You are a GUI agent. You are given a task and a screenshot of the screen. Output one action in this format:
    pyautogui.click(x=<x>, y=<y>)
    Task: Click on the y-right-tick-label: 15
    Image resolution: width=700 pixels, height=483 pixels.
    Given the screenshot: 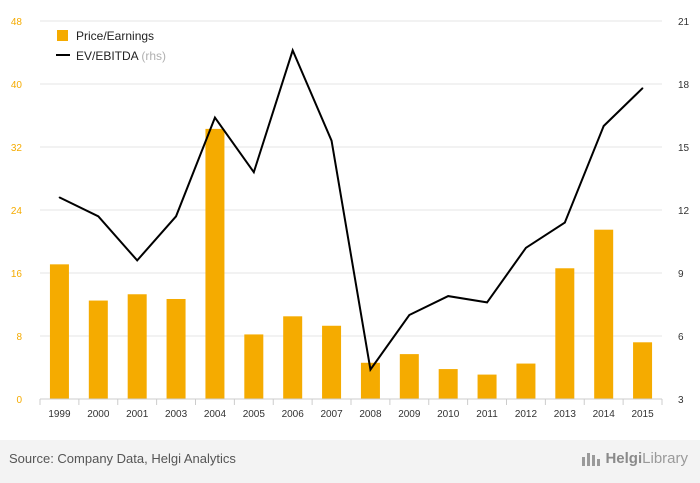 What is the action you would take?
    pyautogui.click(x=684, y=148)
    